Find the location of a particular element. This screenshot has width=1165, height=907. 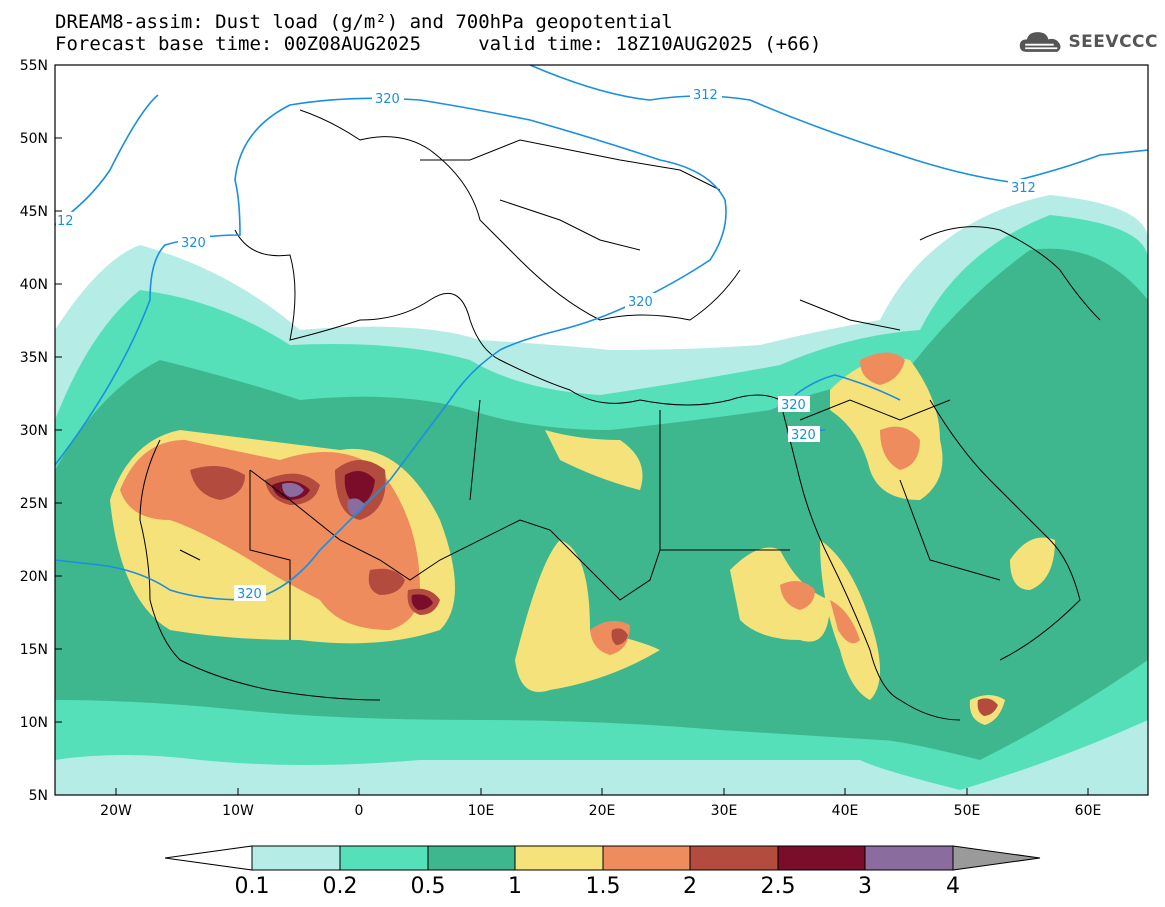

colorbar-label: 2 is located at coordinates (690, 886).